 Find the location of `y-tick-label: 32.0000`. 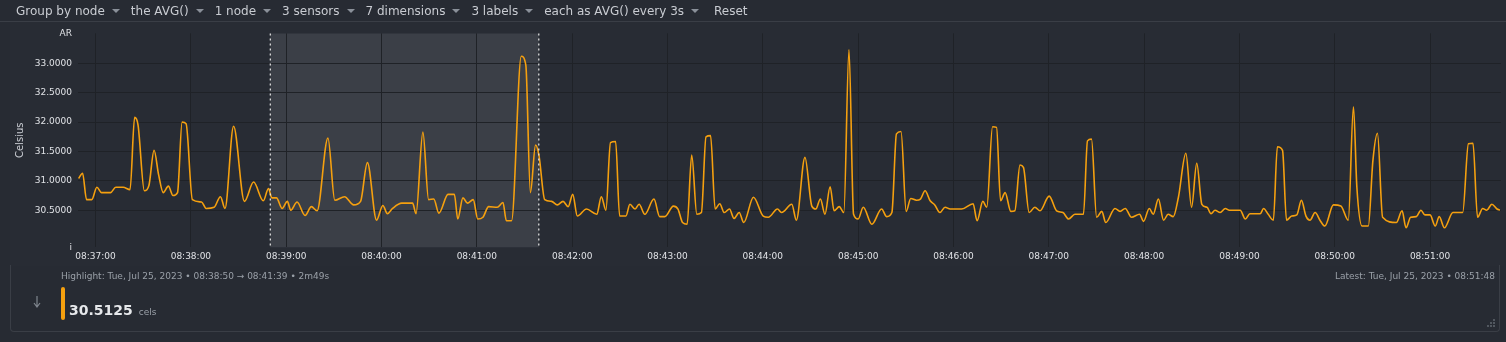

y-tick-label: 32.0000 is located at coordinates (53, 121).